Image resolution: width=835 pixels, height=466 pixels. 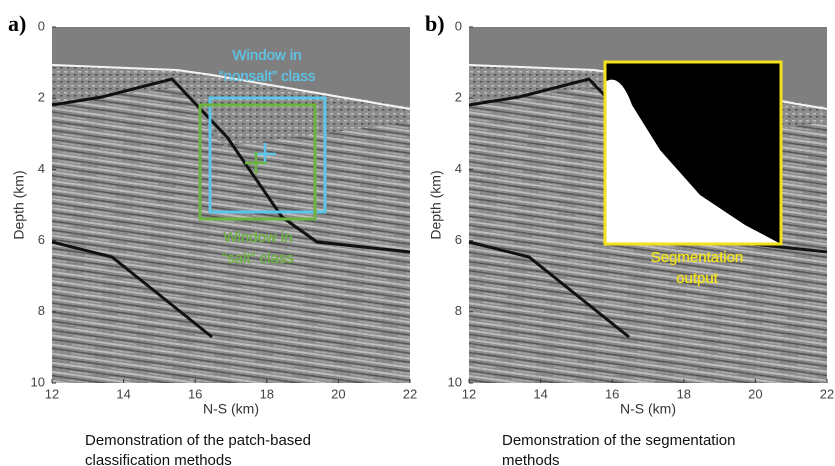 I want to click on seafloor, so click(x=231, y=87).